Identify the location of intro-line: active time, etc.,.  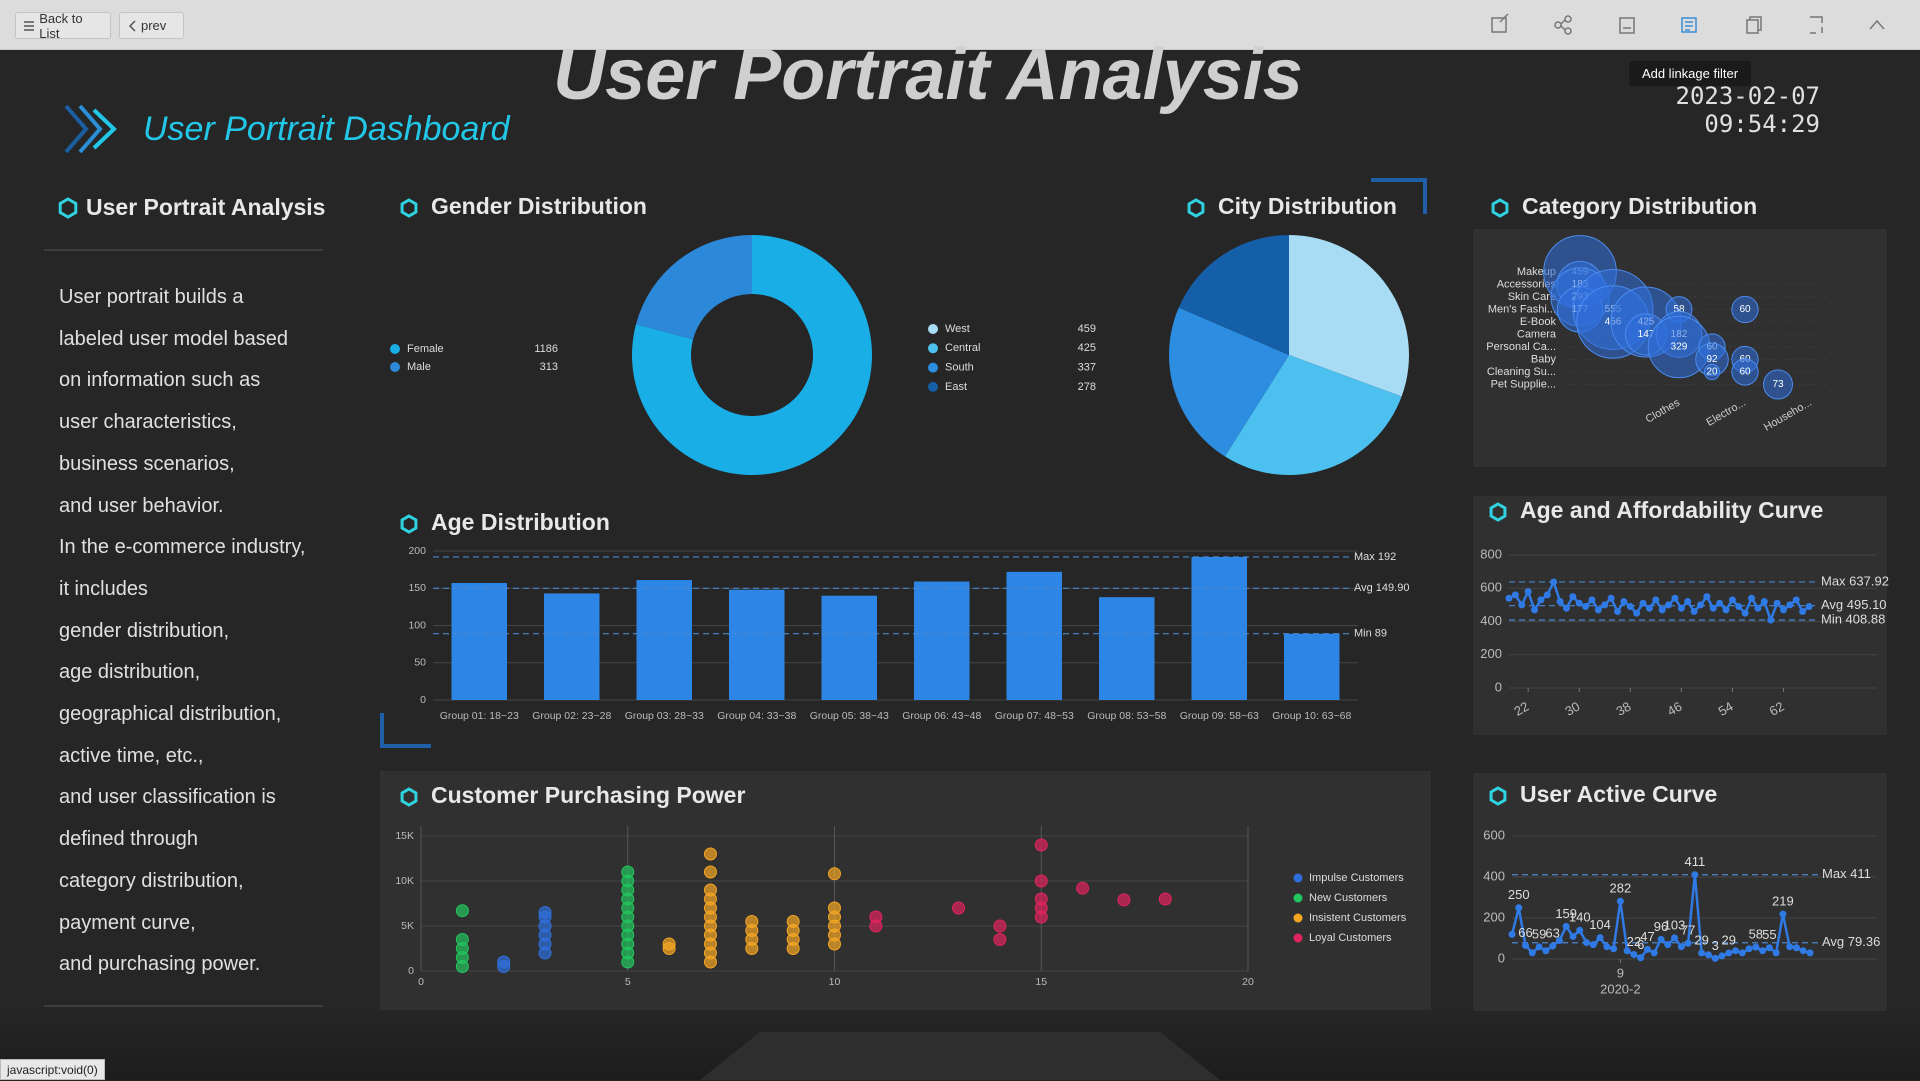
(131, 755).